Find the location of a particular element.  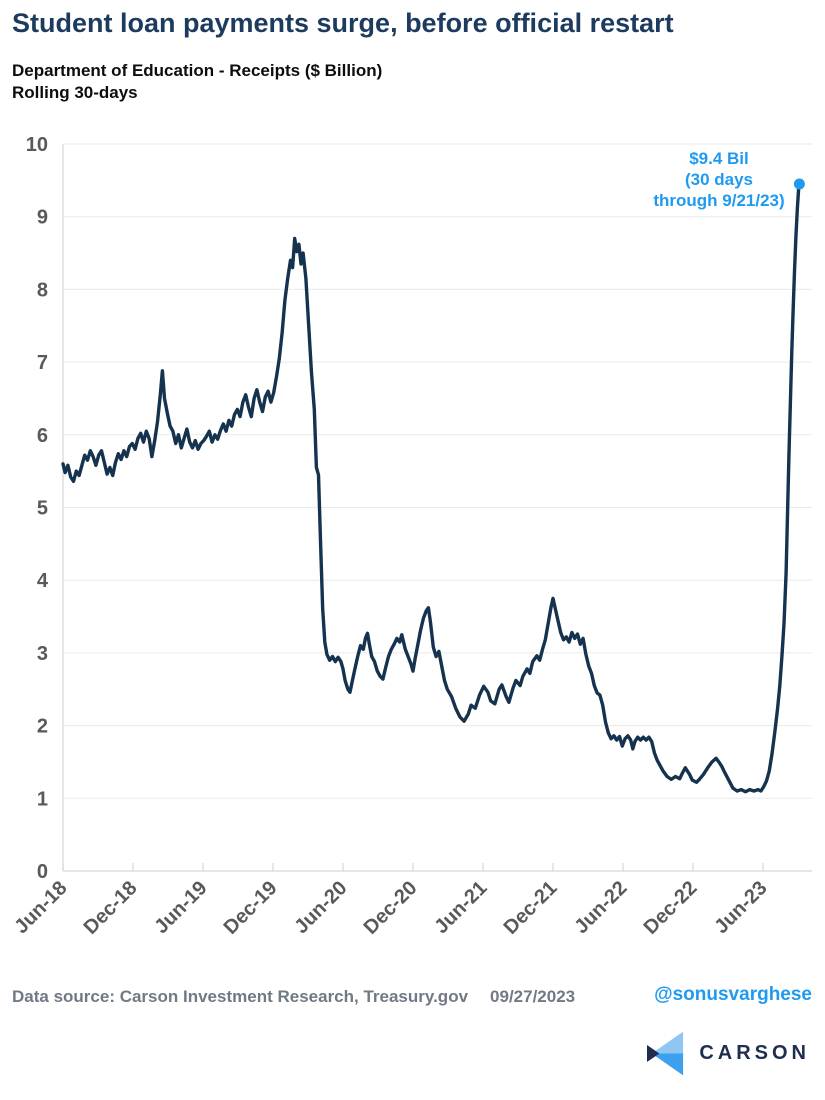

x-axis-label-Dec-19: Dec-19 is located at coordinates (251, 908).